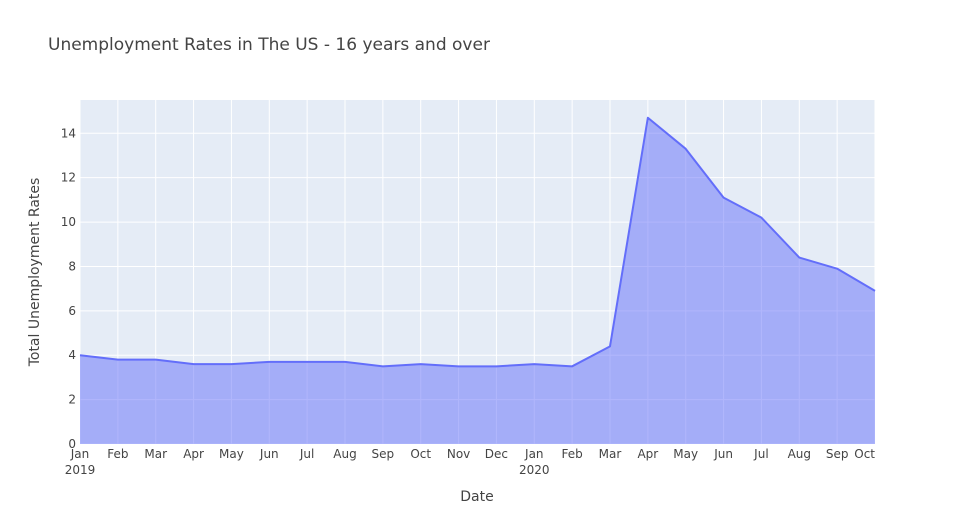  Describe the element at coordinates (68, 288) in the screenshot. I see `y-axis-ticks: 0 2 4 6 8 10 12 14` at that location.